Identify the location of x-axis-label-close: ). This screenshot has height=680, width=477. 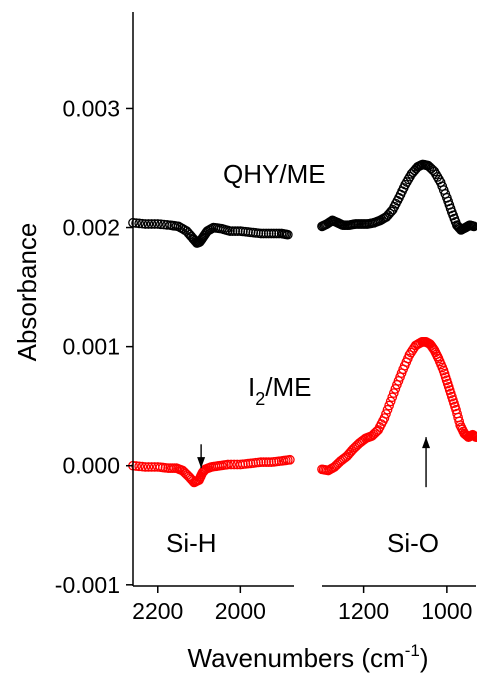
(424, 658).